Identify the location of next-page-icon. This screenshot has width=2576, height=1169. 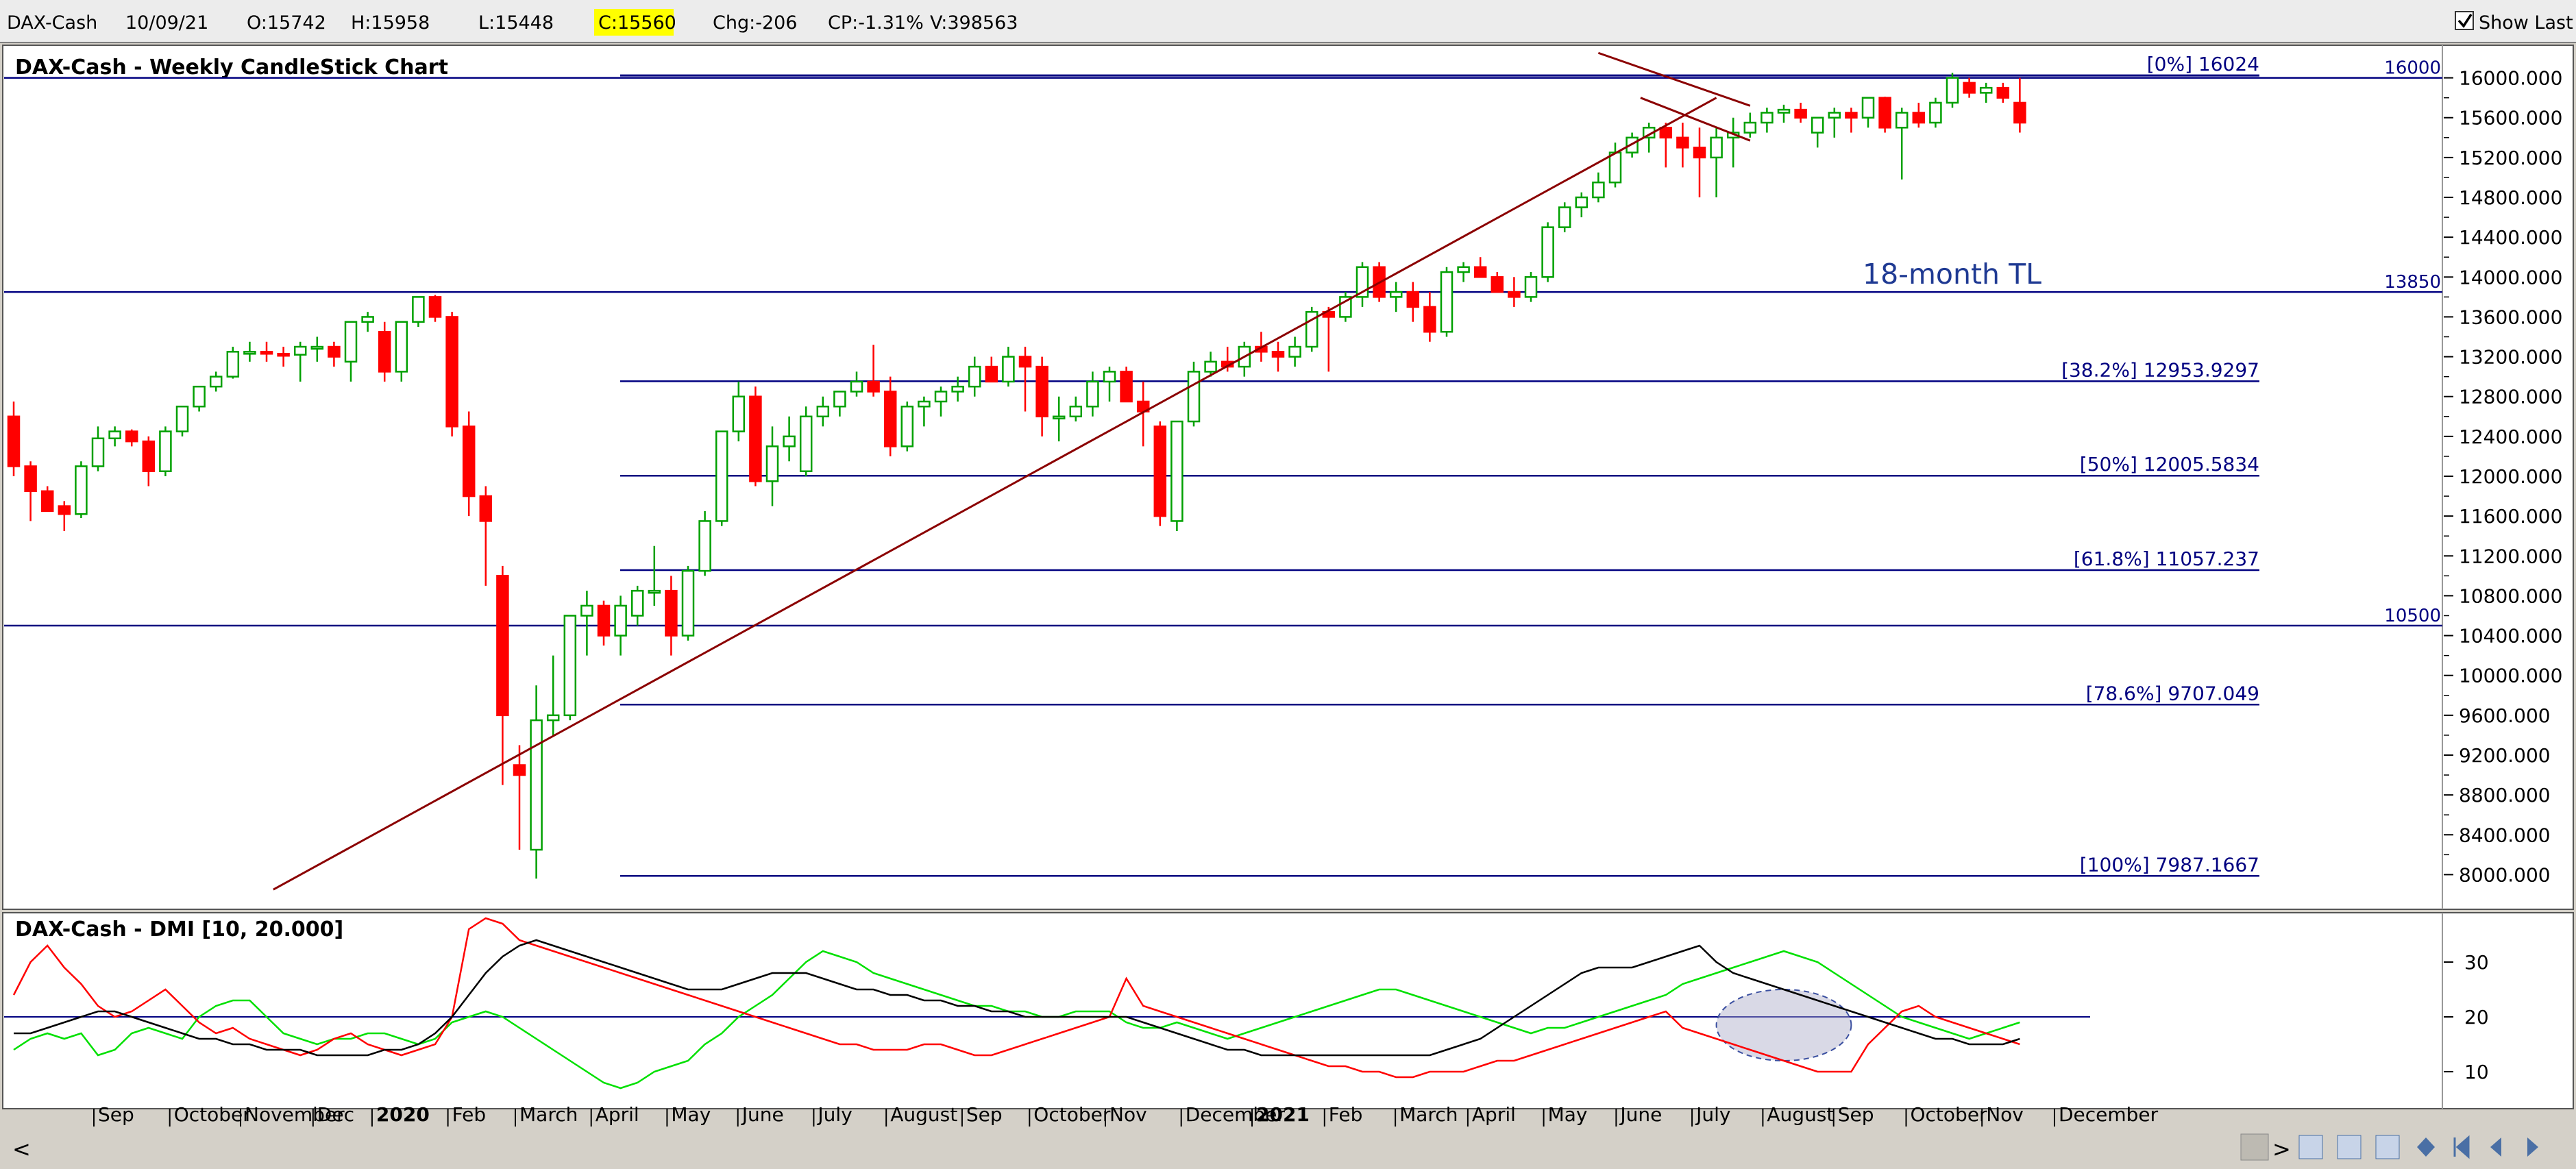
(2533, 1147).